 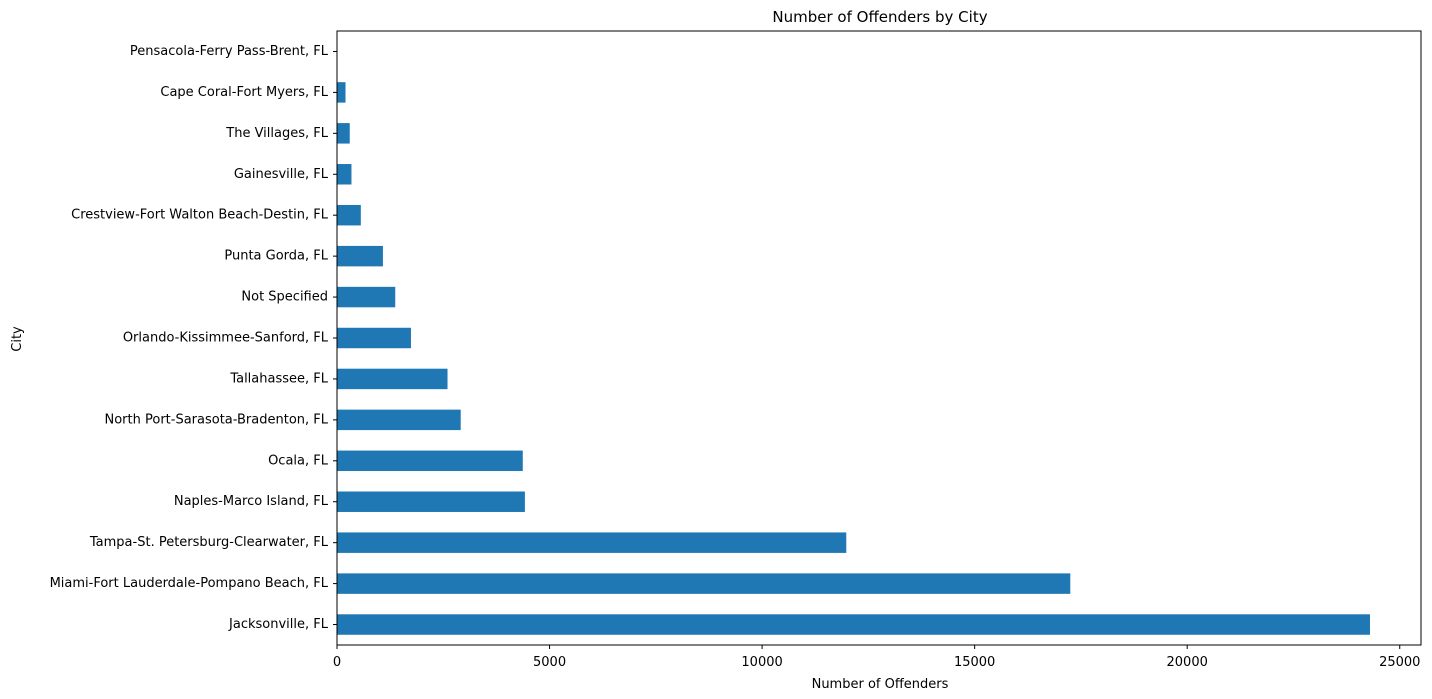 What do you see at coordinates (1187, 662) in the screenshot?
I see `x-tick-label: 20000` at bounding box center [1187, 662].